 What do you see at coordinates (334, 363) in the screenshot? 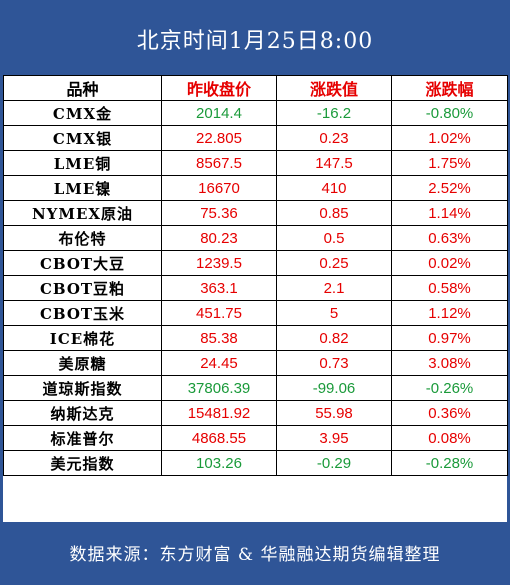
I see `change-value: 0.73` at bounding box center [334, 363].